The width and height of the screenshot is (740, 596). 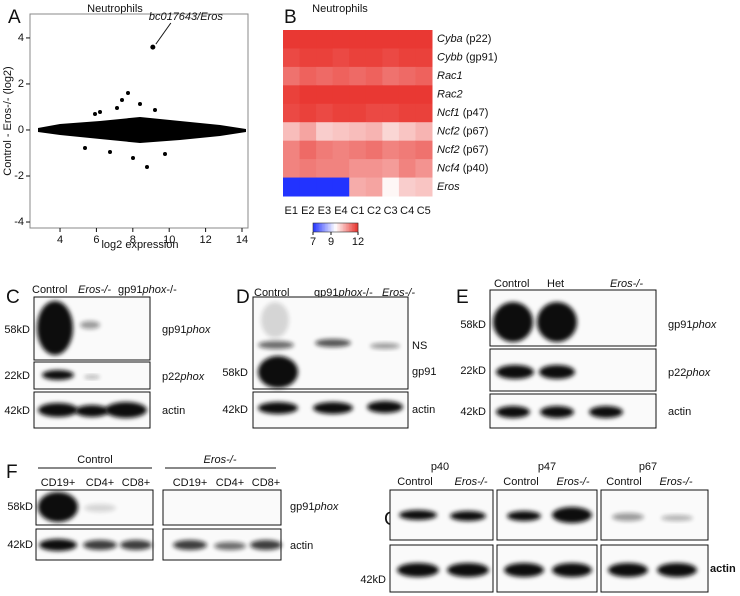 I want to click on y-tick-label: 4, so click(x=21, y=38).